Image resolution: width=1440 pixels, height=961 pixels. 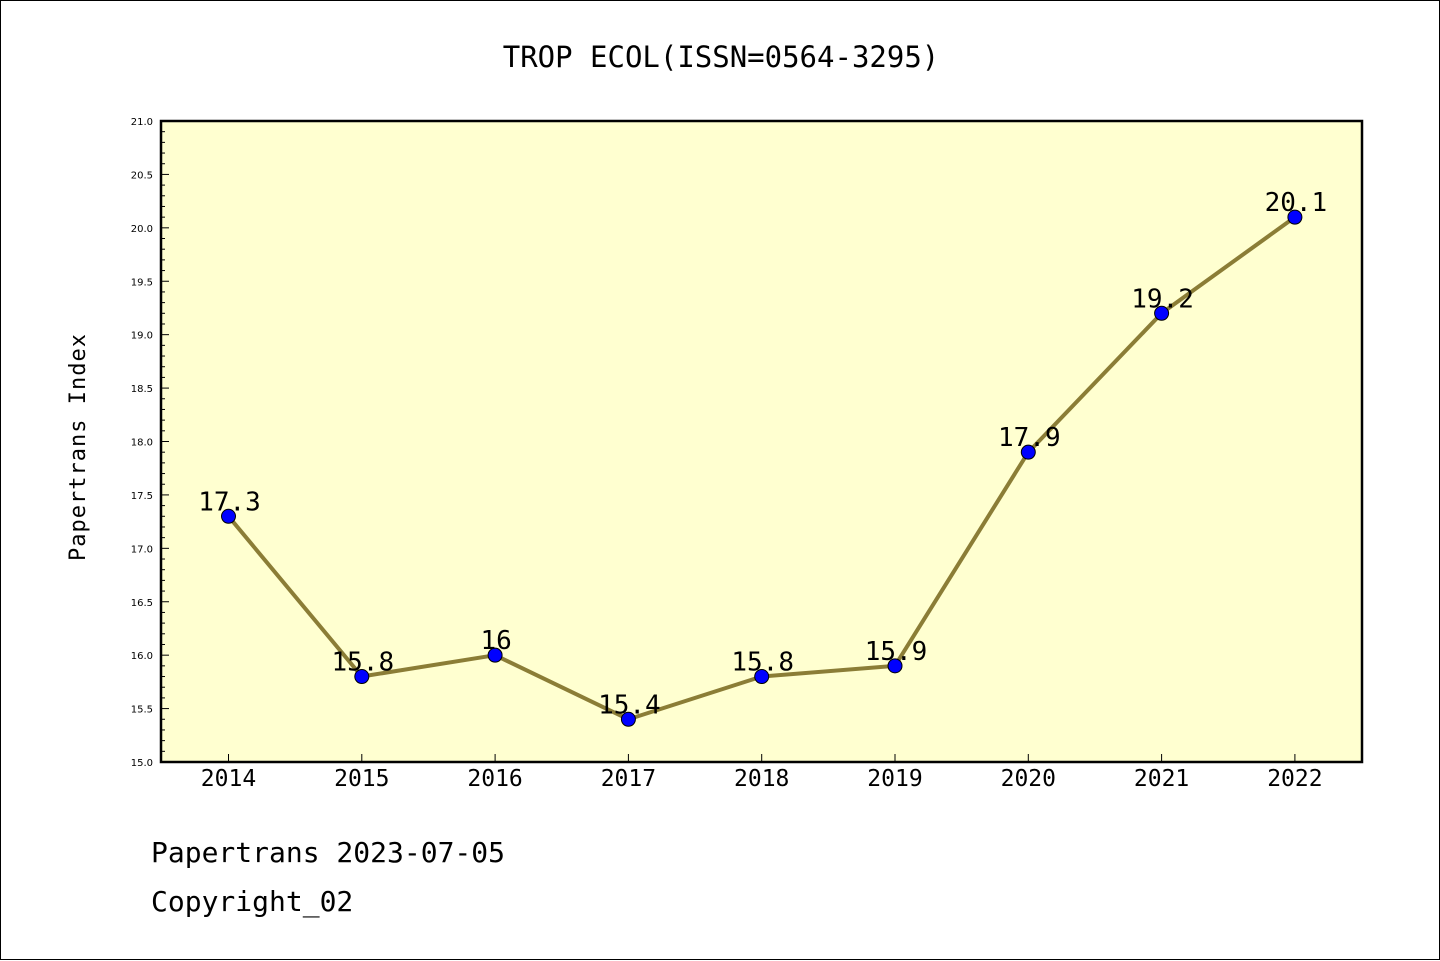 I want to click on x-tick-label: 2020, so click(x=1028, y=779).